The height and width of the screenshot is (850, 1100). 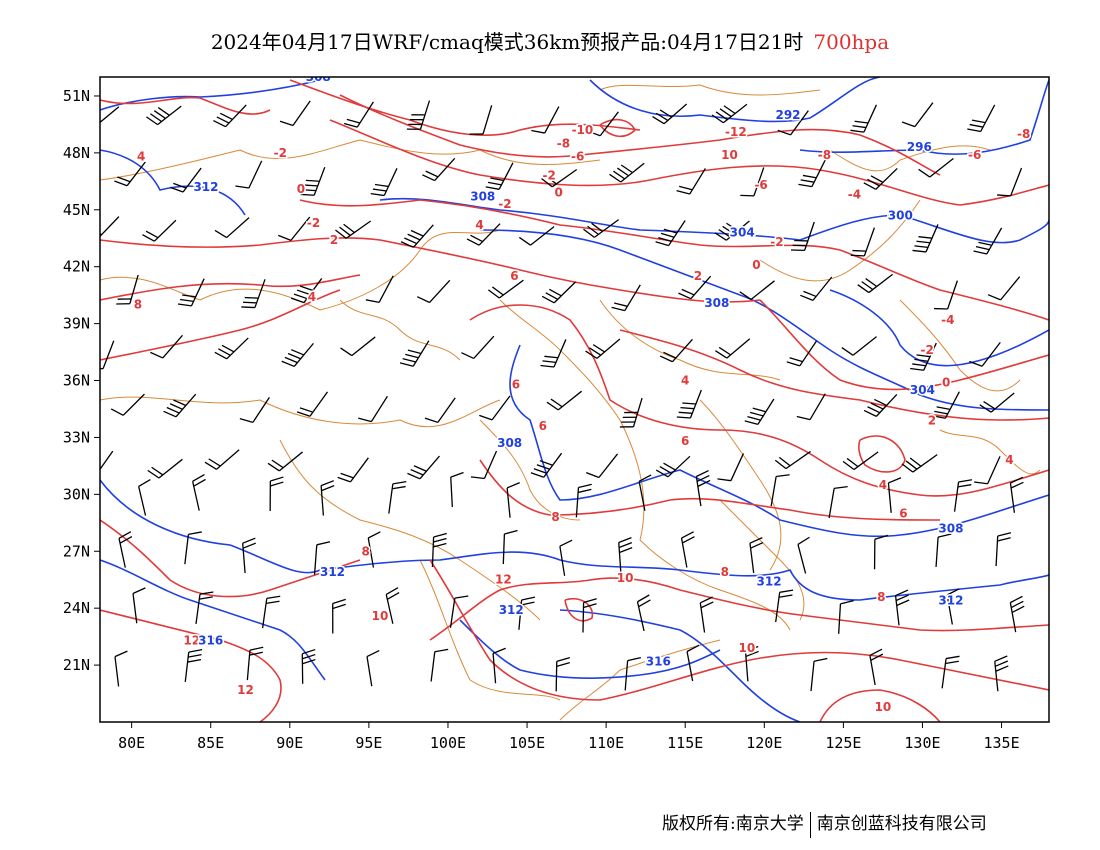 I want to click on height-label: 308, so click(x=950, y=529).